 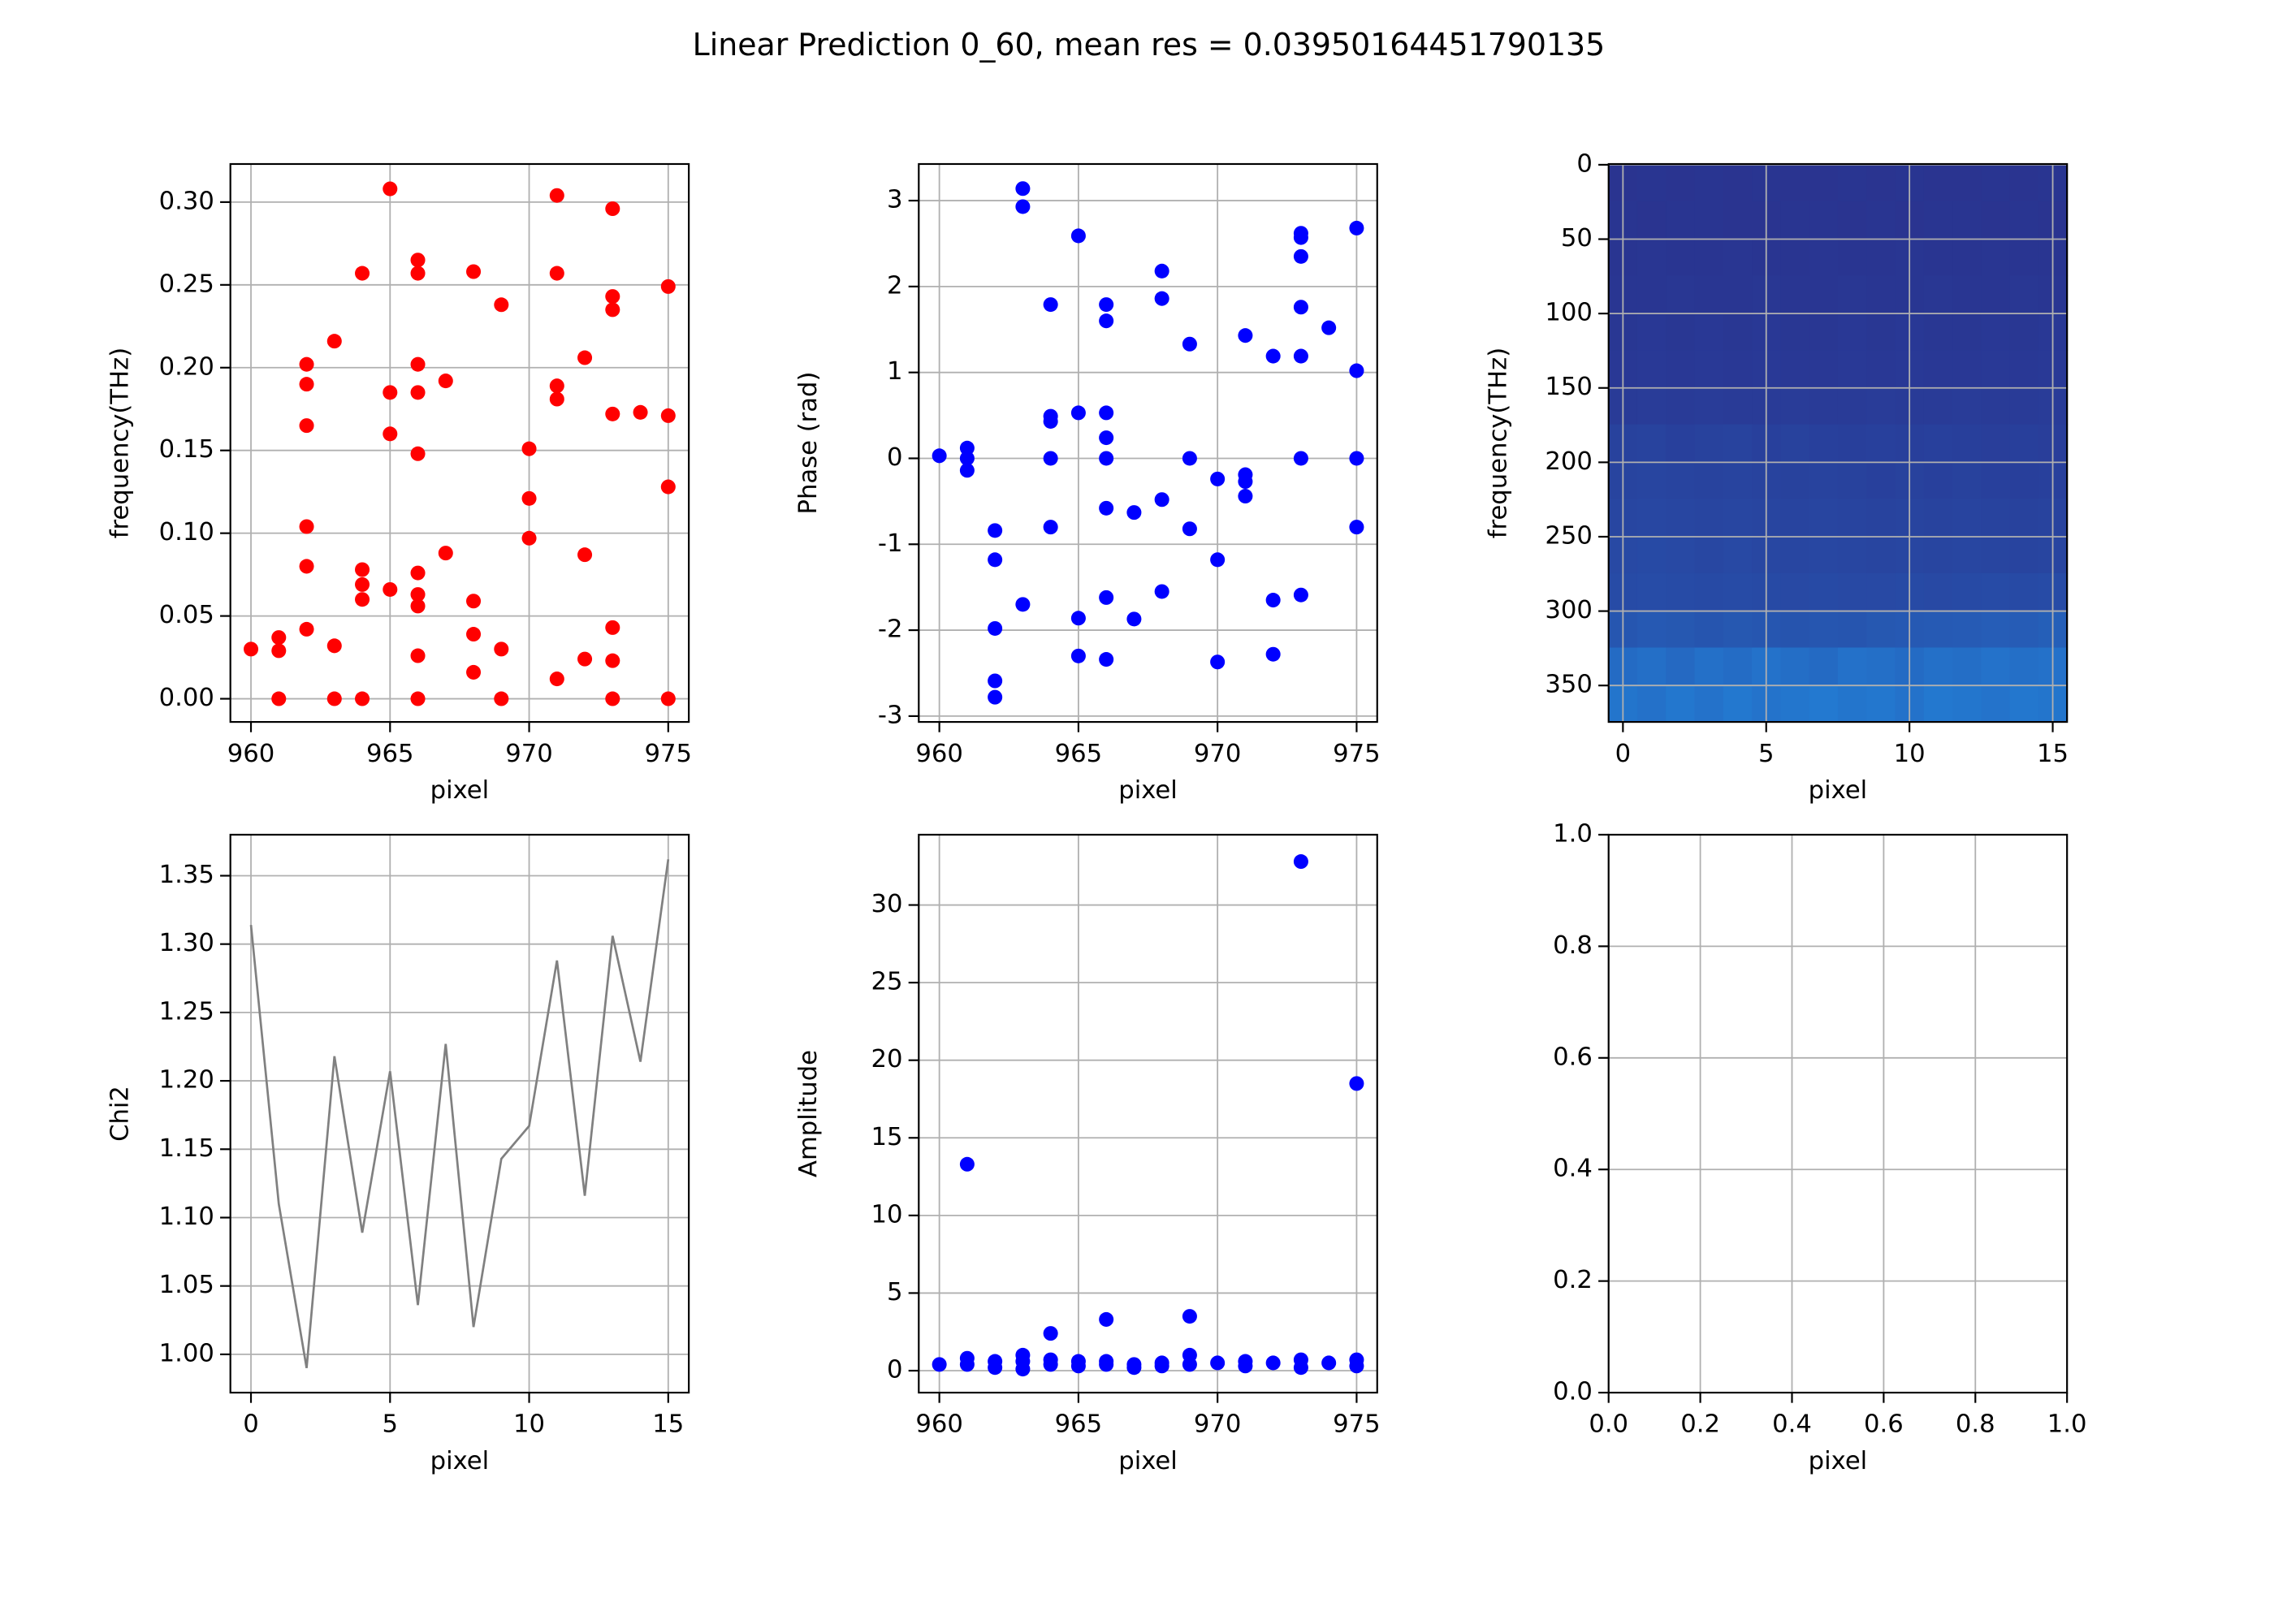 What do you see at coordinates (187, 943) in the screenshot?
I see `y-tick-label: 1.30` at bounding box center [187, 943].